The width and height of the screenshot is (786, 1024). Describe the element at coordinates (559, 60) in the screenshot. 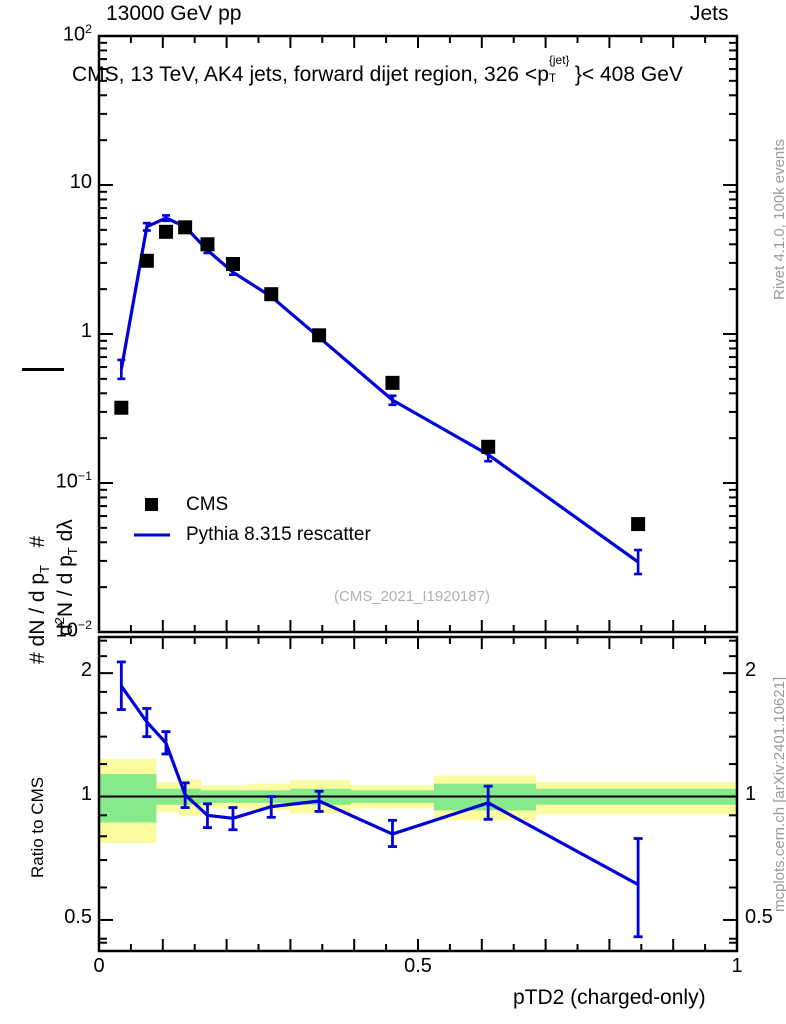

I see `title-superscript: {jet}` at that location.